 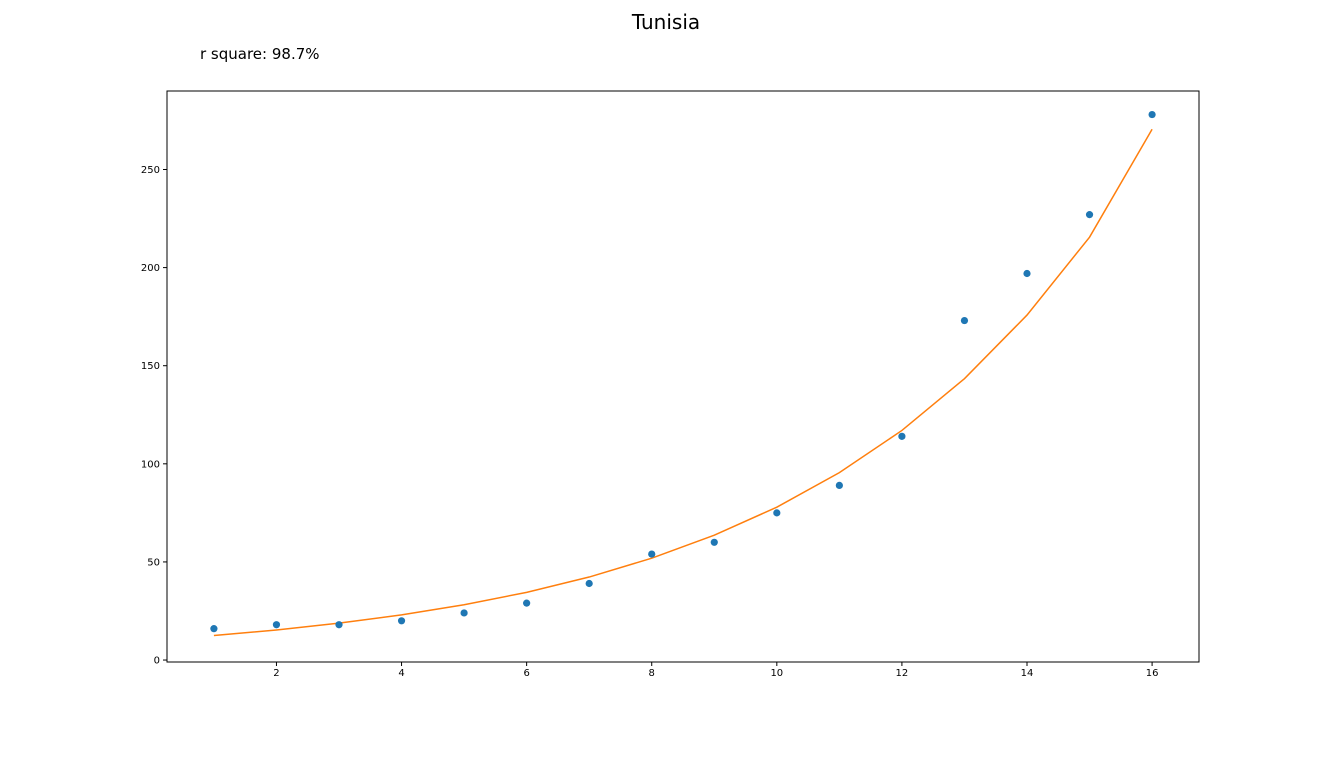 I want to click on y-tick-label: 50, so click(x=153, y=562).